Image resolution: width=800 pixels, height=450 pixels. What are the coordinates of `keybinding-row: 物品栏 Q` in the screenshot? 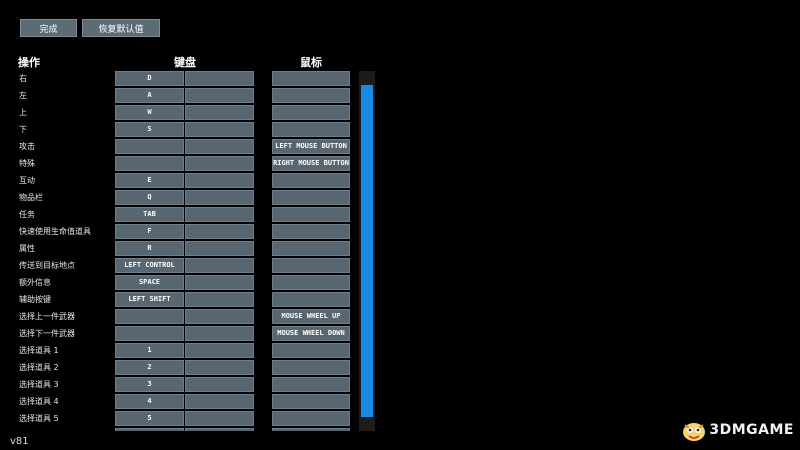 It's located at (180, 198).